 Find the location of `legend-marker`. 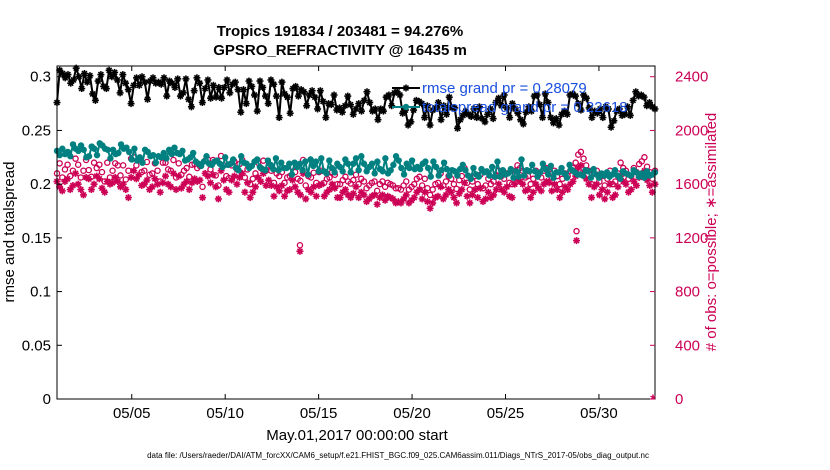

legend-marker is located at coordinates (406, 88).